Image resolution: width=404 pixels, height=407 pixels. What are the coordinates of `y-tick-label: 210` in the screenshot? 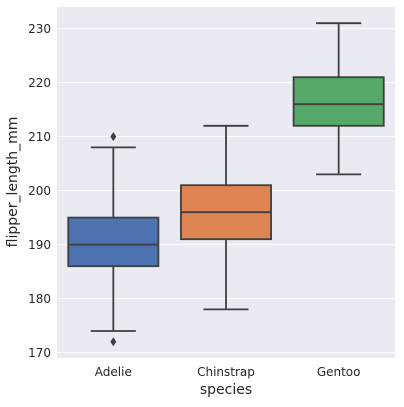 It's located at (39, 137).